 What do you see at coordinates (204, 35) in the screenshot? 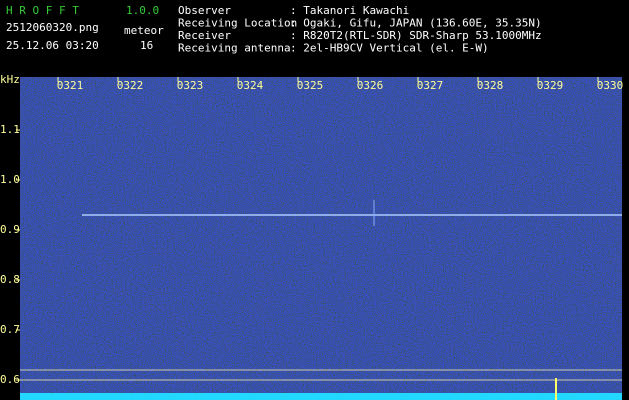
I see `info-label: Receiver` at bounding box center [204, 35].